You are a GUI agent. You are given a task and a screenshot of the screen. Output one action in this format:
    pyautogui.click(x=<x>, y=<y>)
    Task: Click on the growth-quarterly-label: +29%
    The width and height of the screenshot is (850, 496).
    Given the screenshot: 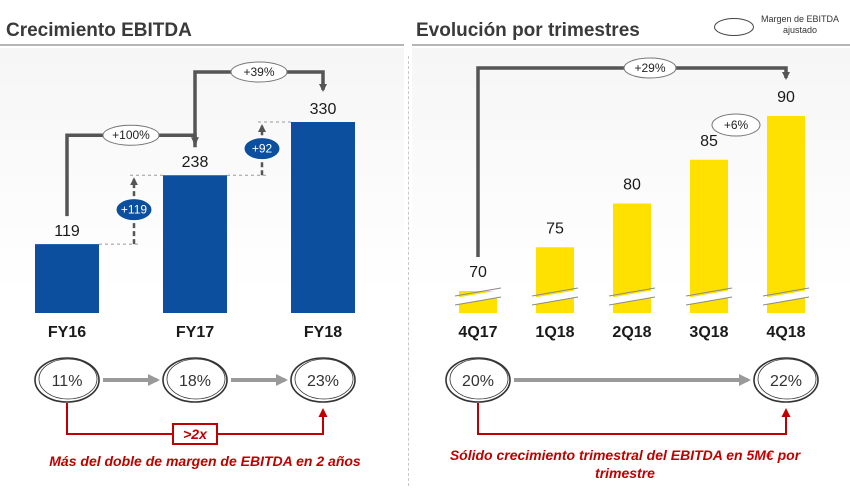 What is the action you would take?
    pyautogui.click(x=649, y=68)
    